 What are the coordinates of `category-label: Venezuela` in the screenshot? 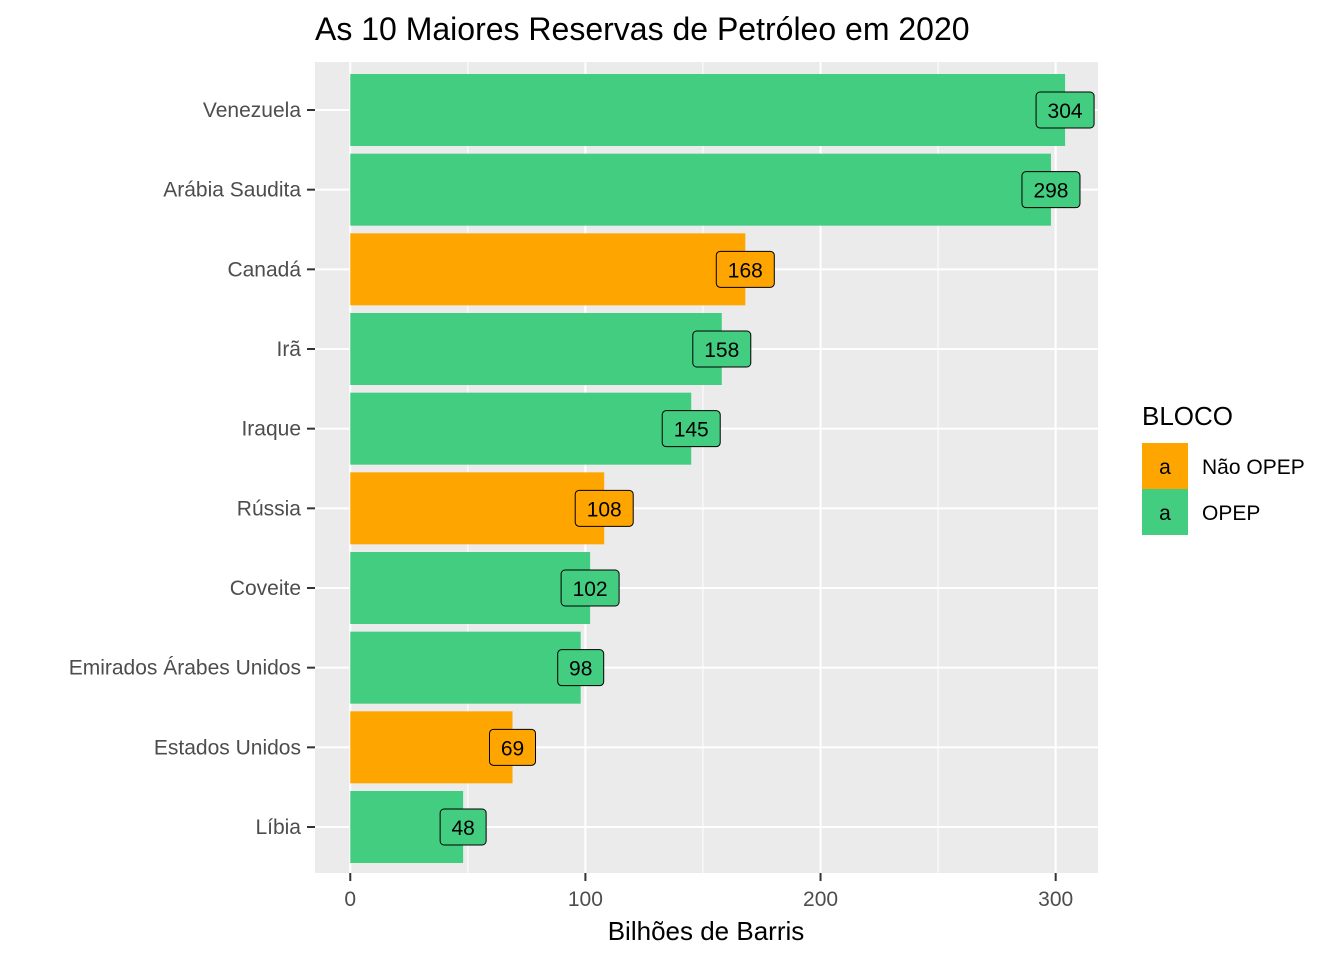 It's located at (252, 110).